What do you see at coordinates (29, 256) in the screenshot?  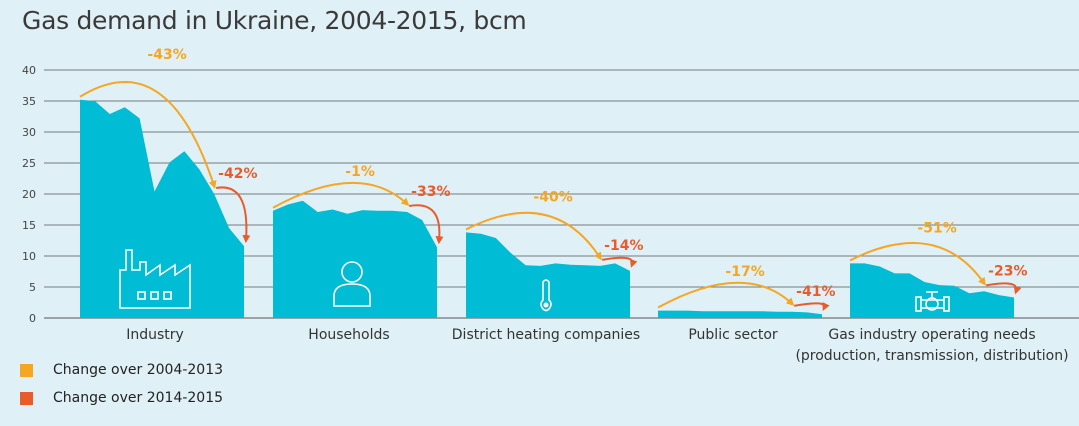 I see `y-tick-label: 10` at bounding box center [29, 256].